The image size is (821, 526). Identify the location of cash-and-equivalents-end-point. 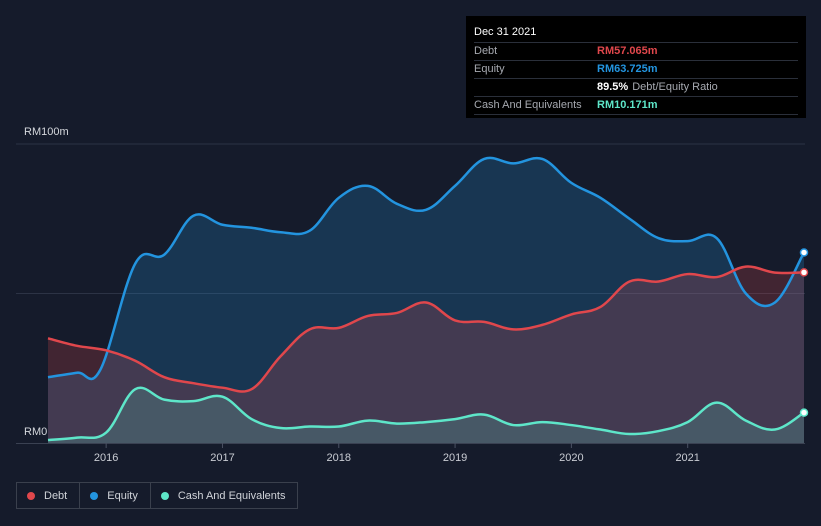
(804, 412).